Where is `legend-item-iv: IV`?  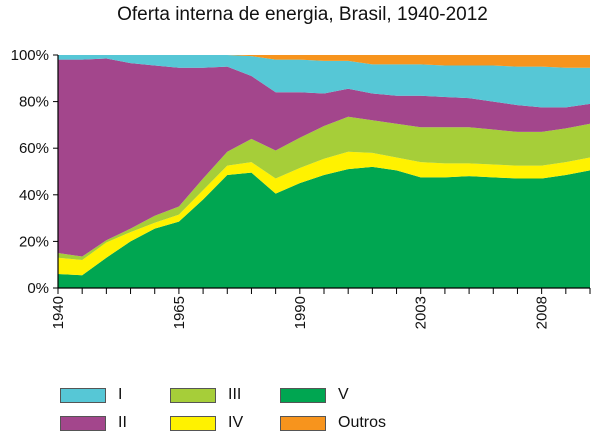 legend-item-iv: IV is located at coordinates (206, 423).